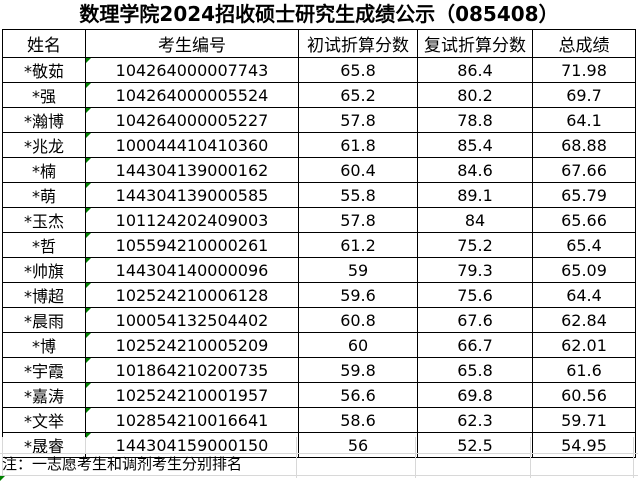 This screenshot has height=481, width=638. I want to click on initial-score-cell: 58.6, so click(358, 420).